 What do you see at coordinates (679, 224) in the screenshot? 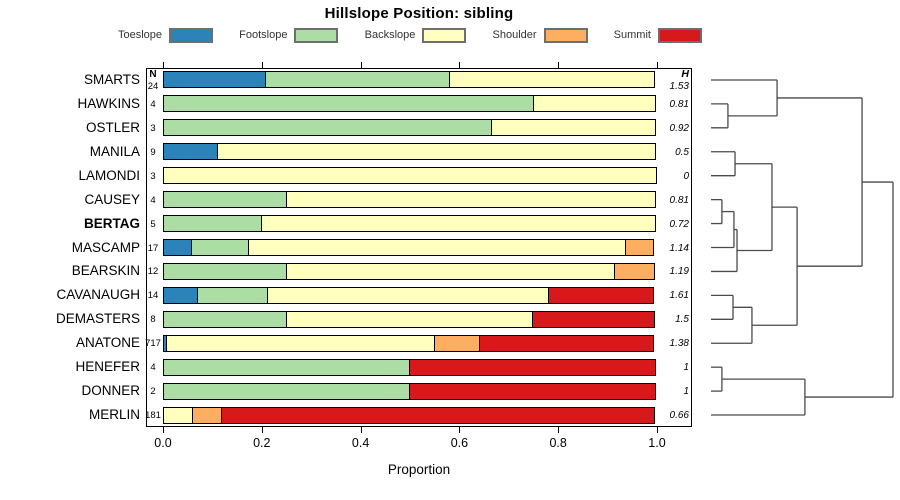
I see `h-value: 0.72` at bounding box center [679, 224].